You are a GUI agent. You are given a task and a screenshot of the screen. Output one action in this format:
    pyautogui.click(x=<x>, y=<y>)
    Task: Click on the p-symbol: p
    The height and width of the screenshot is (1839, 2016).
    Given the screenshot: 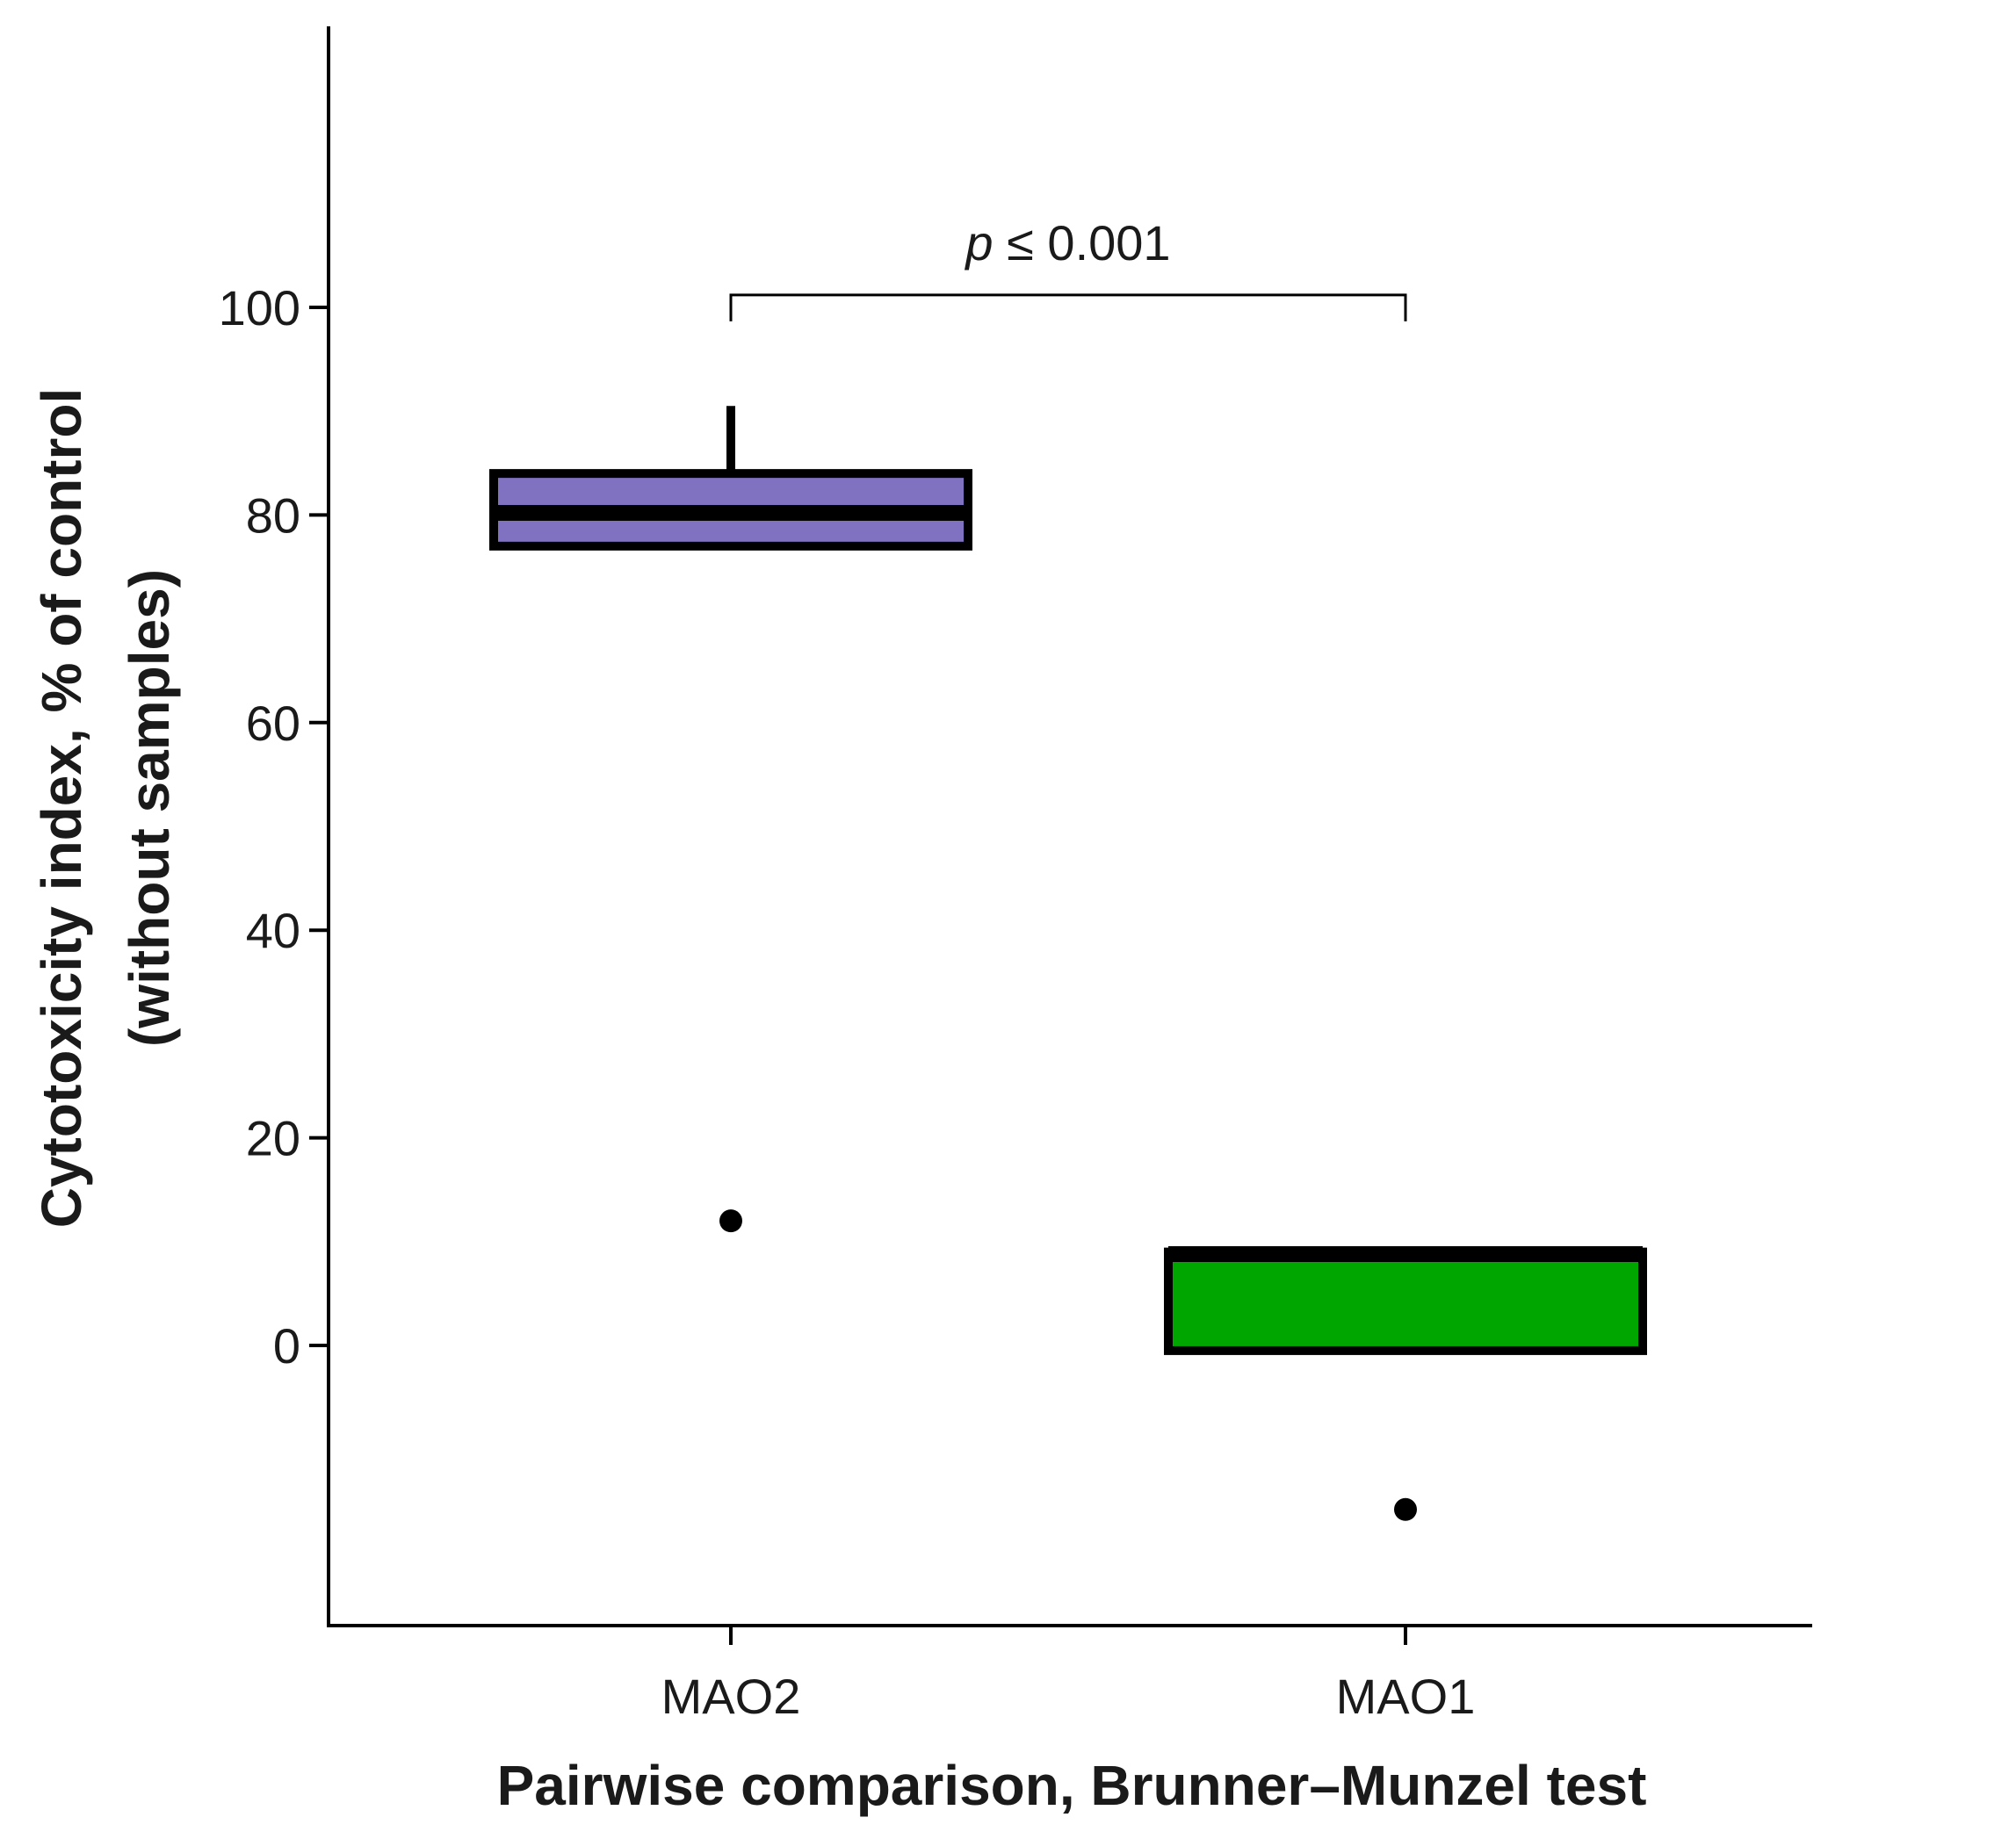 What is the action you would take?
    pyautogui.click(x=978, y=243)
    